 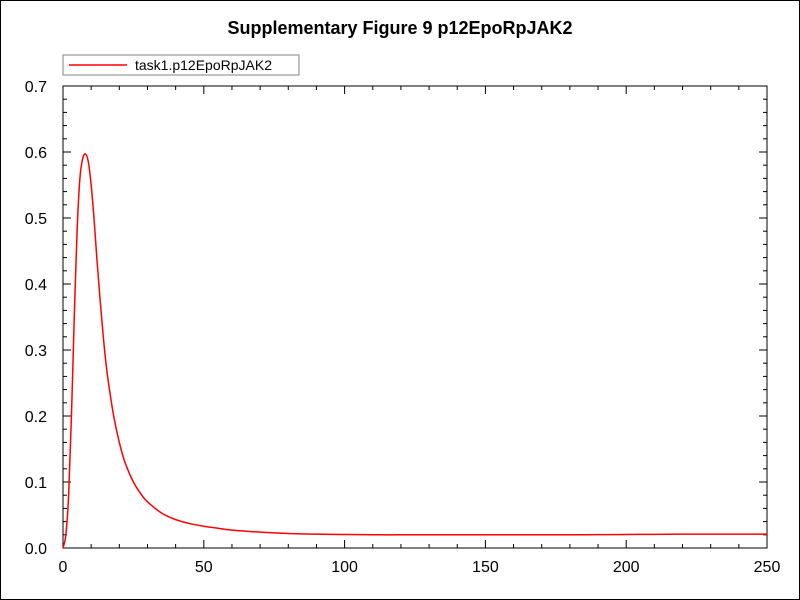 I want to click on x-tick-label: 250, so click(x=767, y=567).